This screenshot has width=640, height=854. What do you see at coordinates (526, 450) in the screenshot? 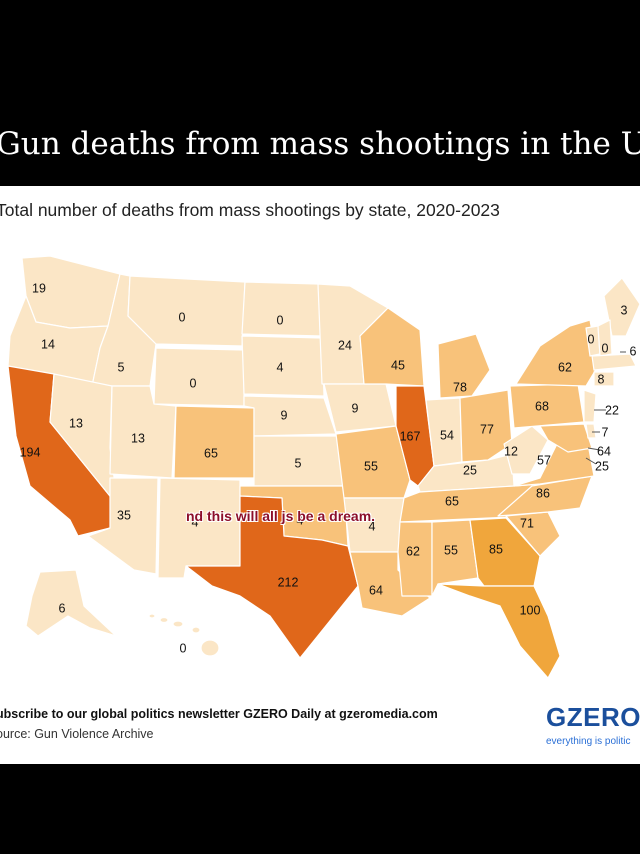
I see `state-WV` at bounding box center [526, 450].